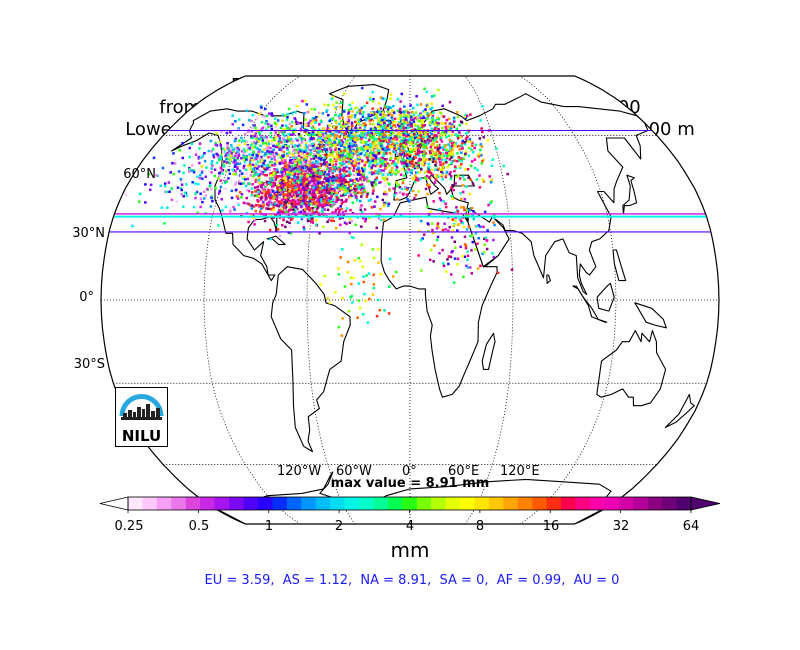 The width and height of the screenshot is (800, 650). Describe the element at coordinates (630, 194) in the screenshot. I see `land-japan` at that location.